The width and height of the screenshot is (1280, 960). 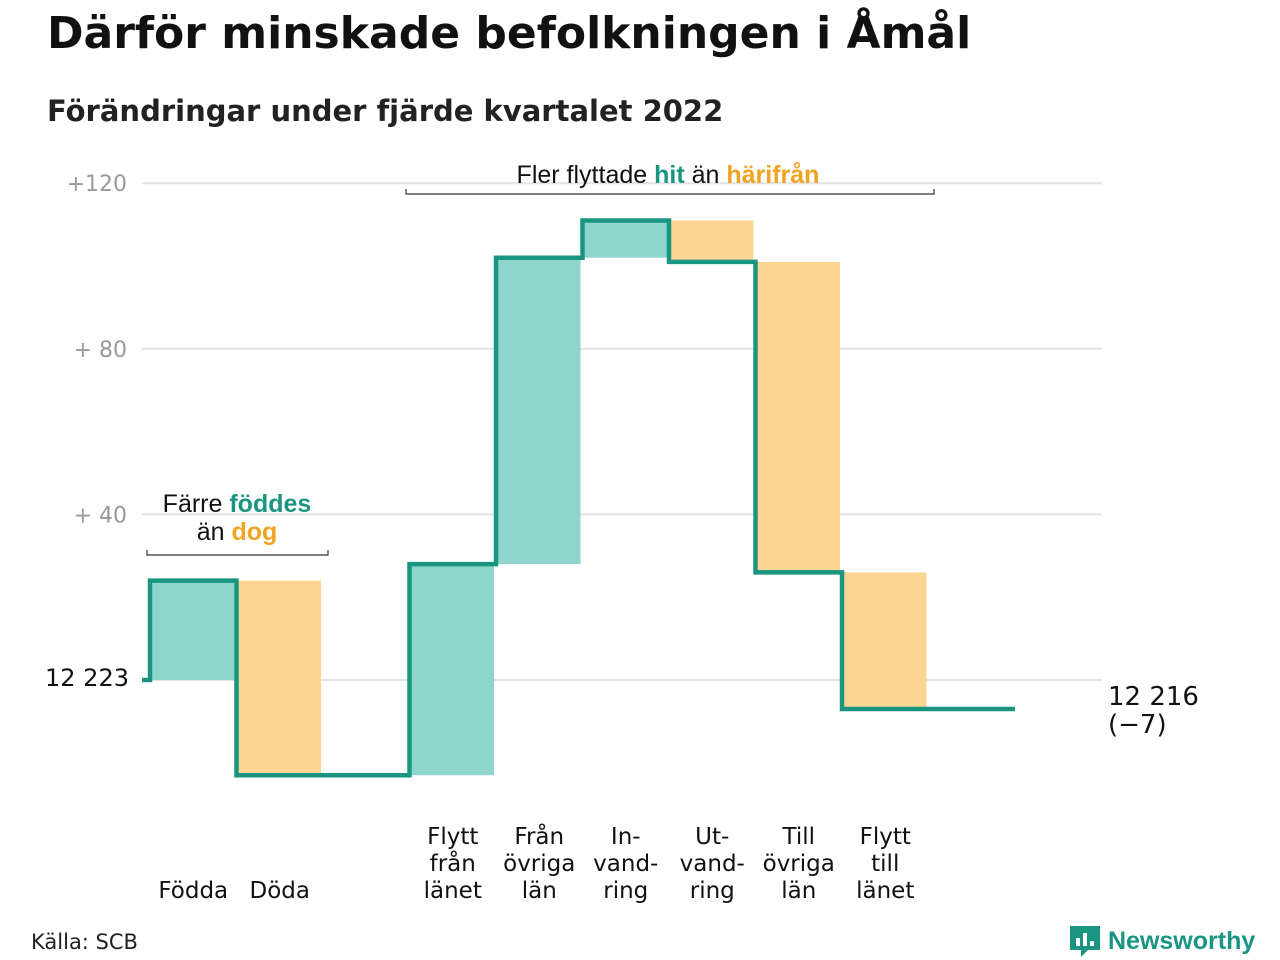 I want to click on category-label: Döda, so click(x=280, y=891).